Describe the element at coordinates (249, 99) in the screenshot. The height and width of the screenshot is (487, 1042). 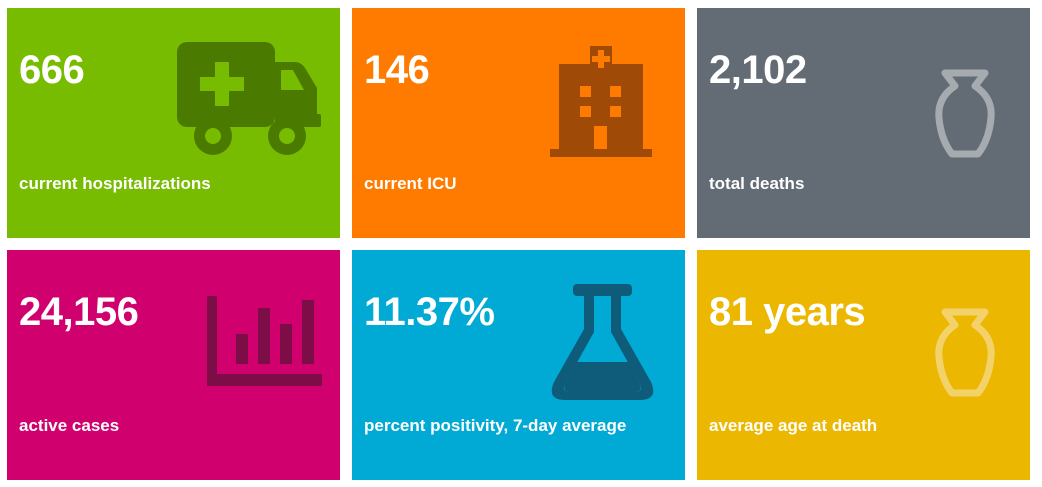
I see `ambulance-icon` at that location.